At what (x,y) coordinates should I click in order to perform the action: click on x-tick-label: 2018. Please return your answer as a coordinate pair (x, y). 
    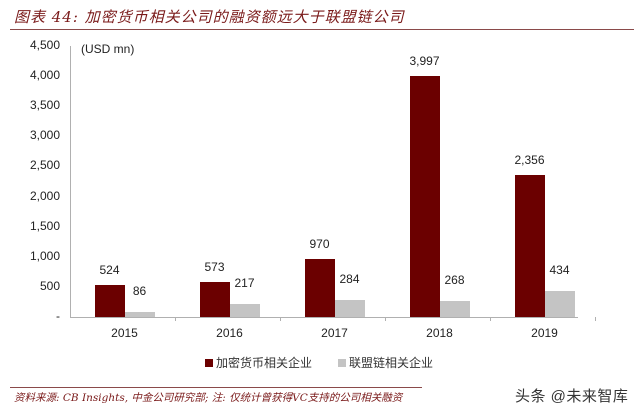
    Looking at the image, I should click on (439, 333).